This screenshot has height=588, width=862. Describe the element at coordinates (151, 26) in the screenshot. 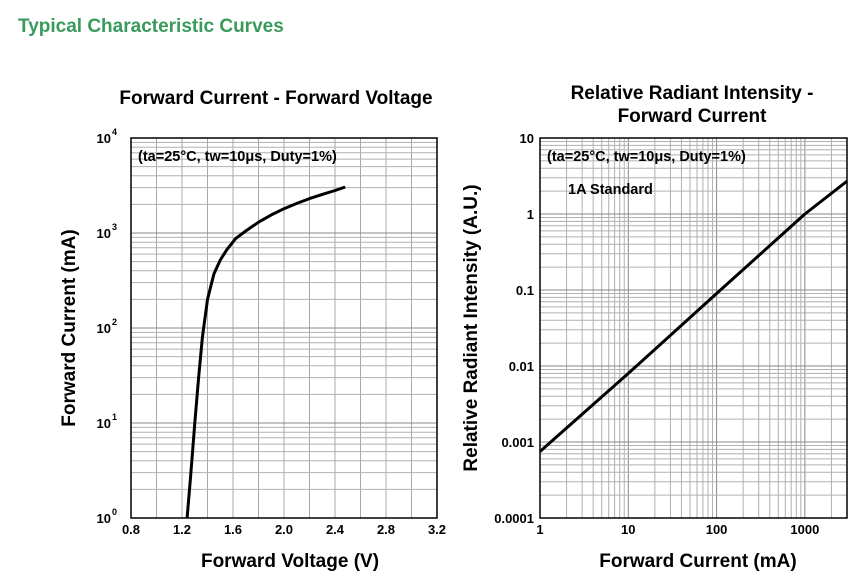

I see `page-heading: Typical Characteristic Curves` at that location.